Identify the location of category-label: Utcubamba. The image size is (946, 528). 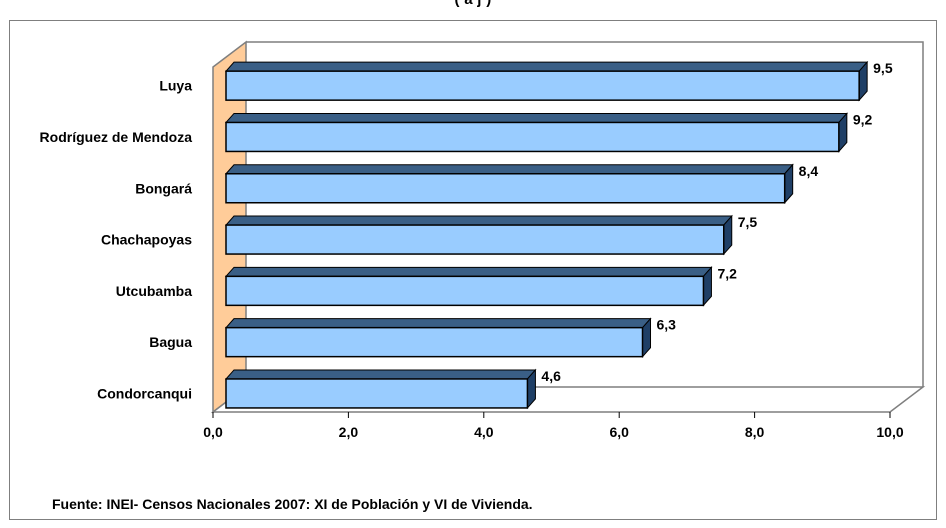
(154, 291).